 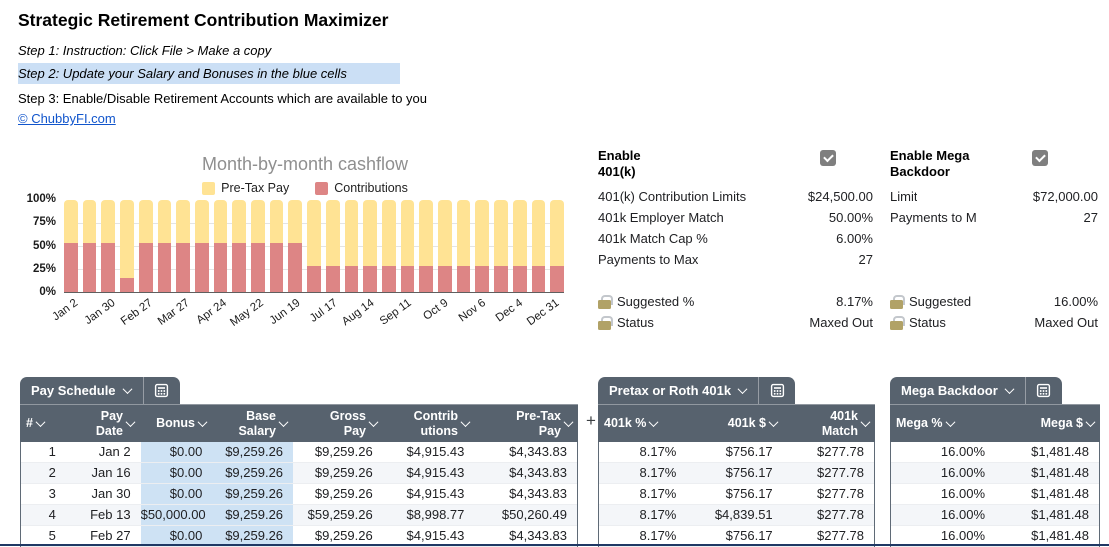 What do you see at coordinates (52, 451) in the screenshot?
I see `cell: 1` at bounding box center [52, 451].